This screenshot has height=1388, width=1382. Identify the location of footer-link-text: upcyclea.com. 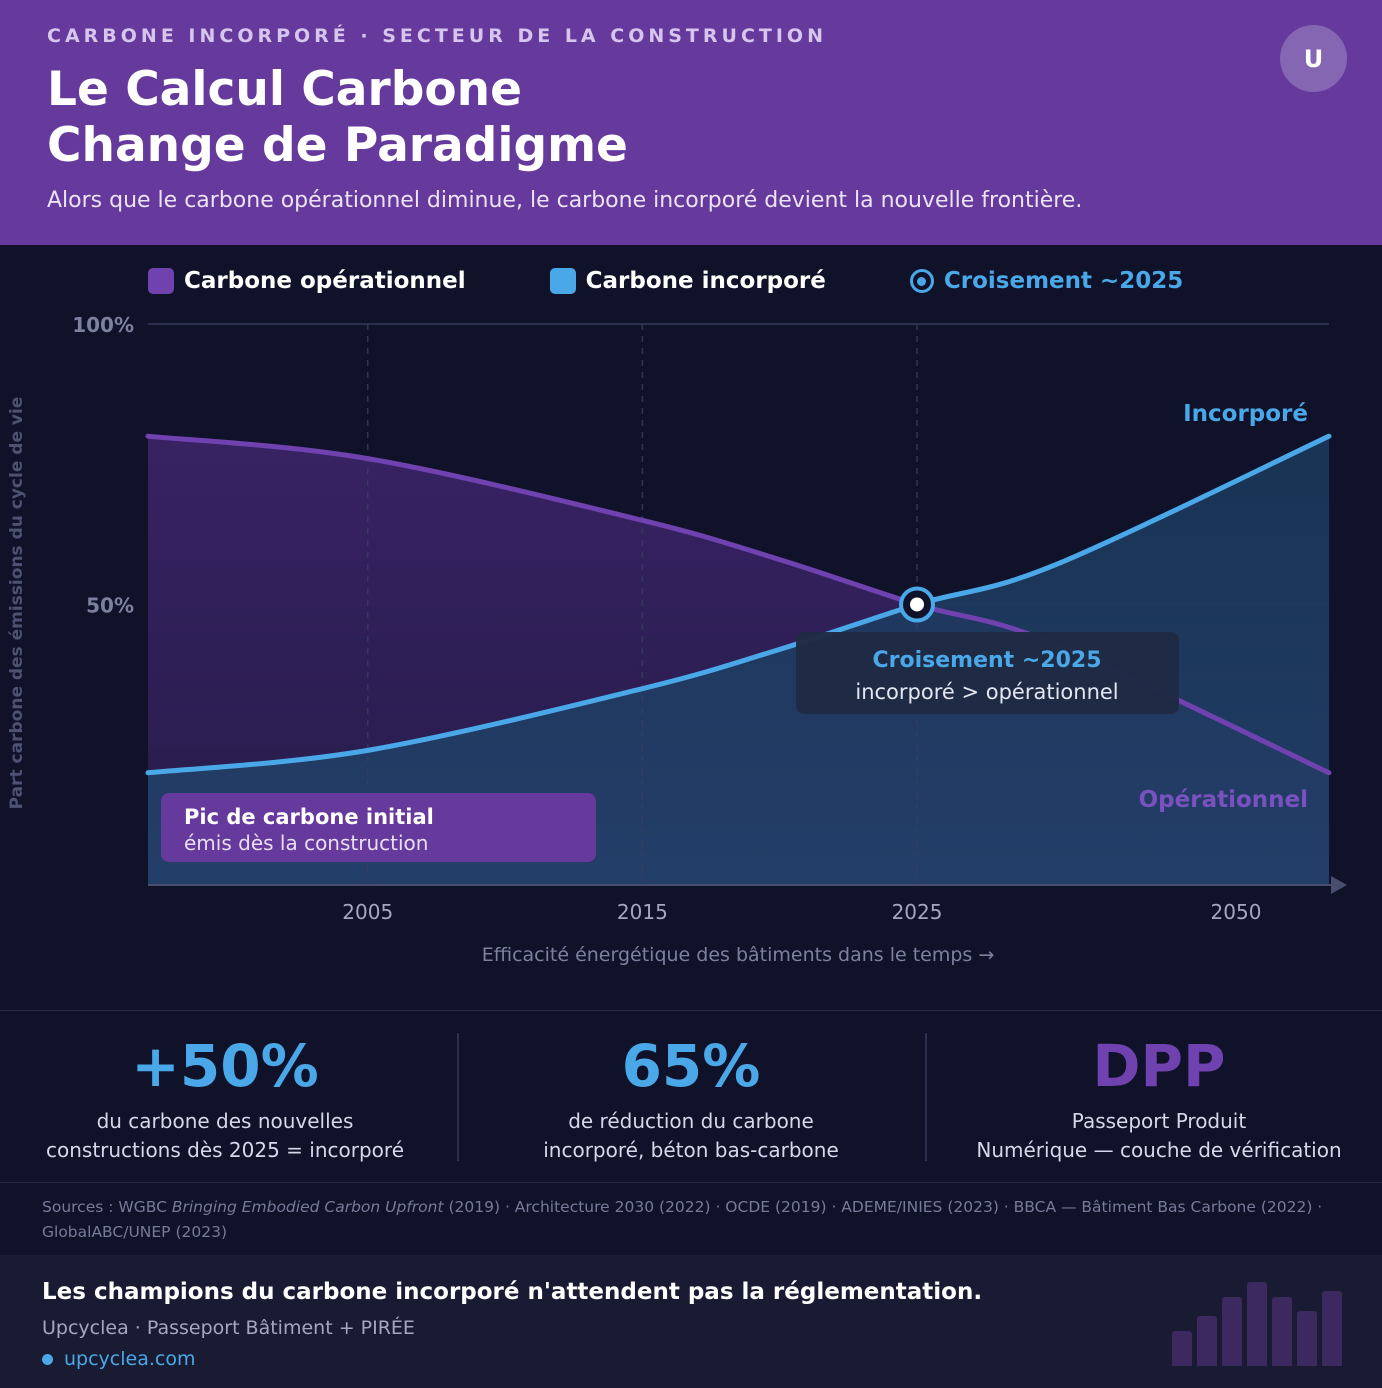
(130, 1359).